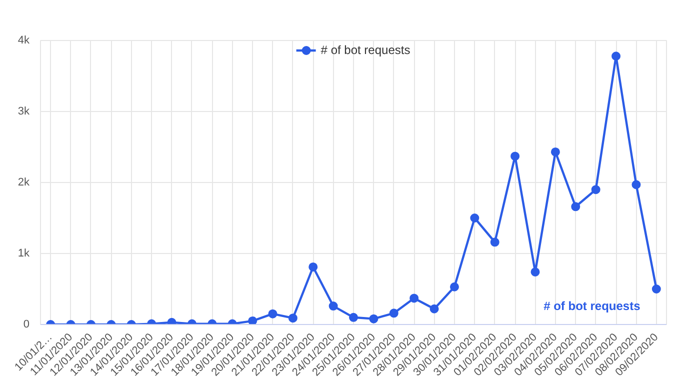 The width and height of the screenshot is (696, 385). Describe the element at coordinates (24, 182) in the screenshot. I see `y-tick-label: 2k` at that location.